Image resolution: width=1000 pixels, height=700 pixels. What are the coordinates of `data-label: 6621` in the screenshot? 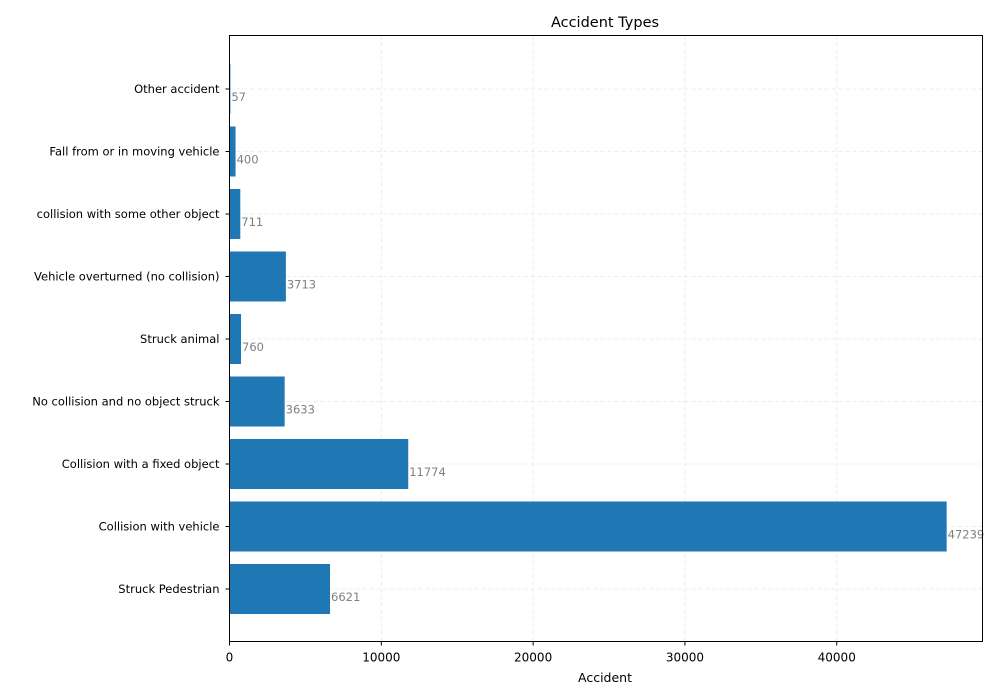 It's located at (345, 597).